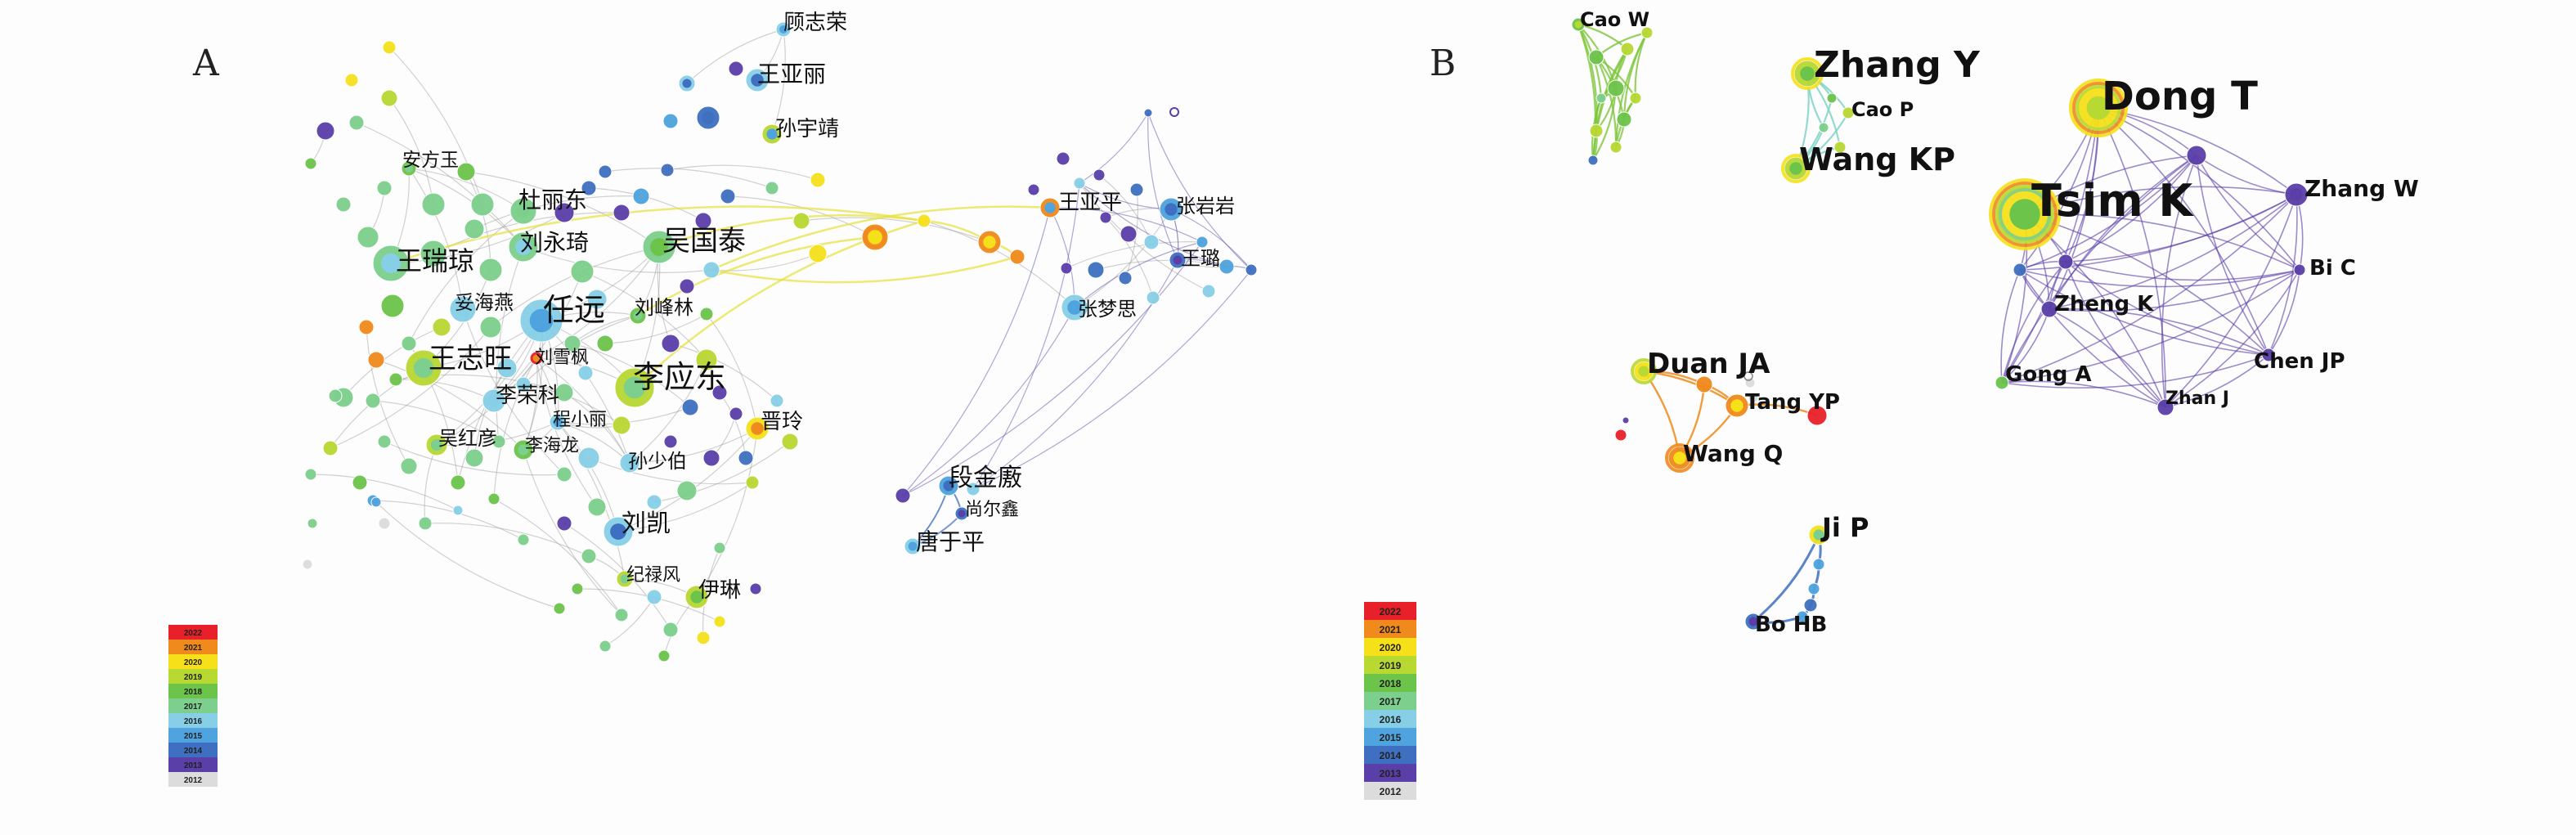 The image size is (2576, 835). I want to click on node-label: 王志旺, so click(471, 359).